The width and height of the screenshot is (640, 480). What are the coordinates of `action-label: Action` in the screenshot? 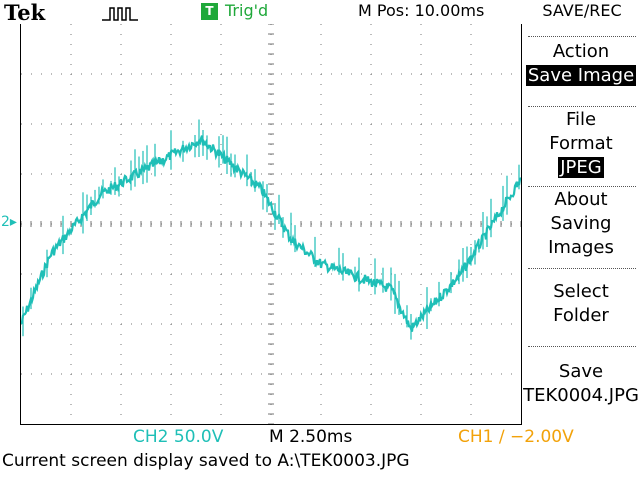 It's located at (581, 51).